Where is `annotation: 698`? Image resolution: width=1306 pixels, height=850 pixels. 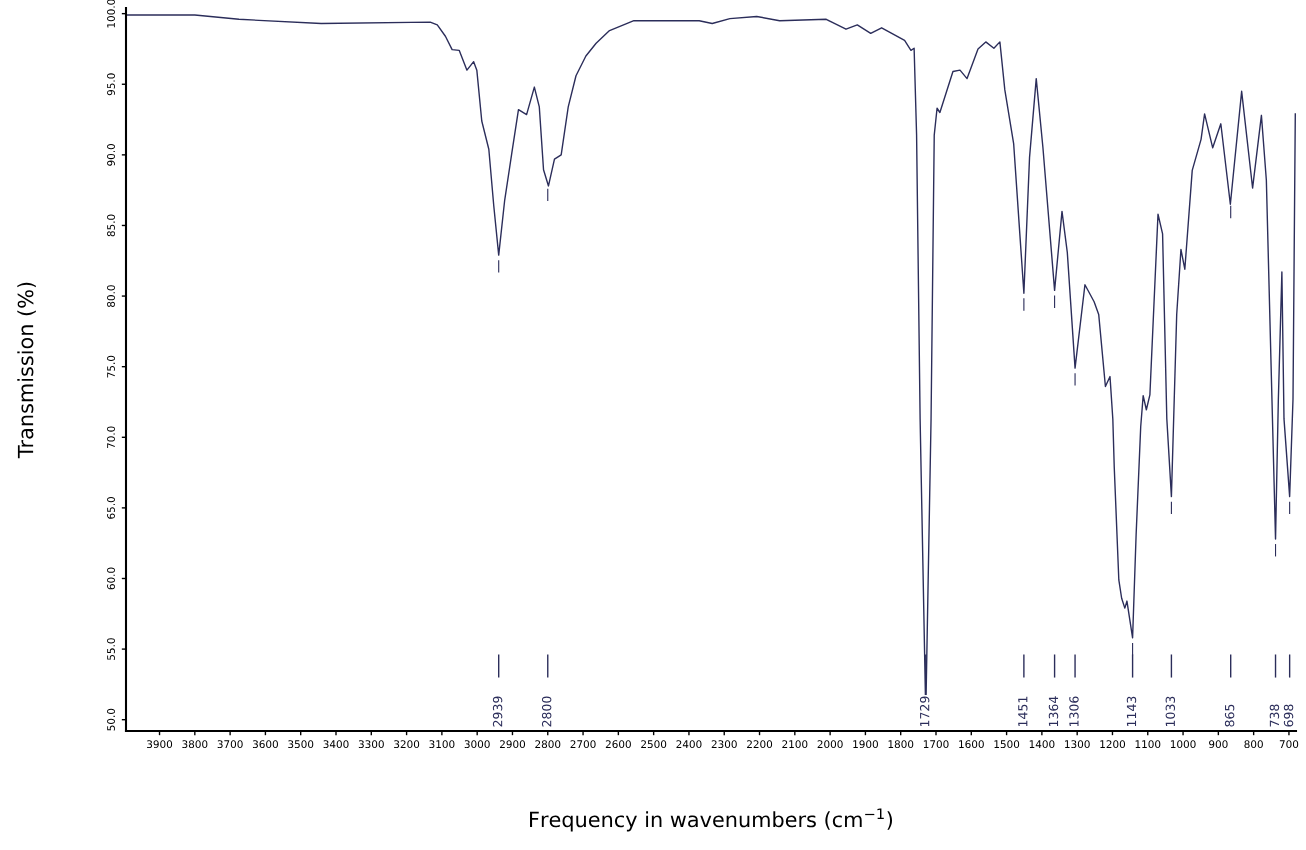 annotation: 698 is located at coordinates (1288, 715).